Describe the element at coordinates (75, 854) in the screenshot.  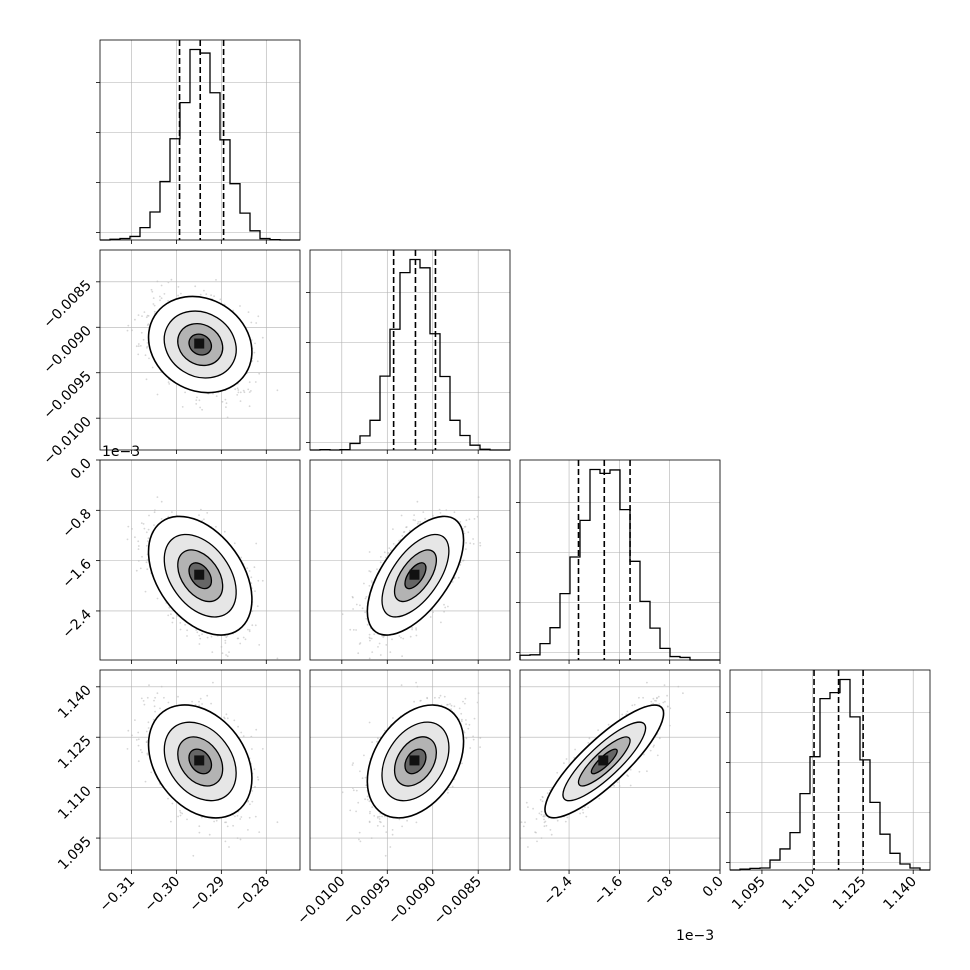
I see `y-tick-label: 1.095` at that location.